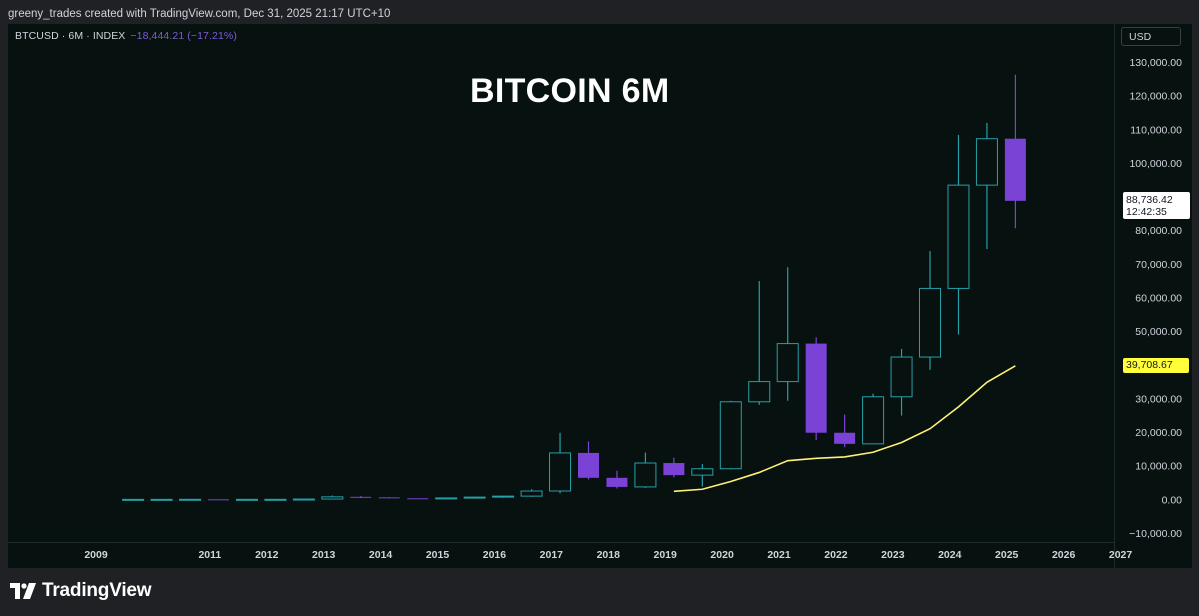 Image resolution: width=1199 pixels, height=616 pixels. Describe the element at coordinates (267, 555) in the screenshot. I see `x-tick-label: 2012` at that location.